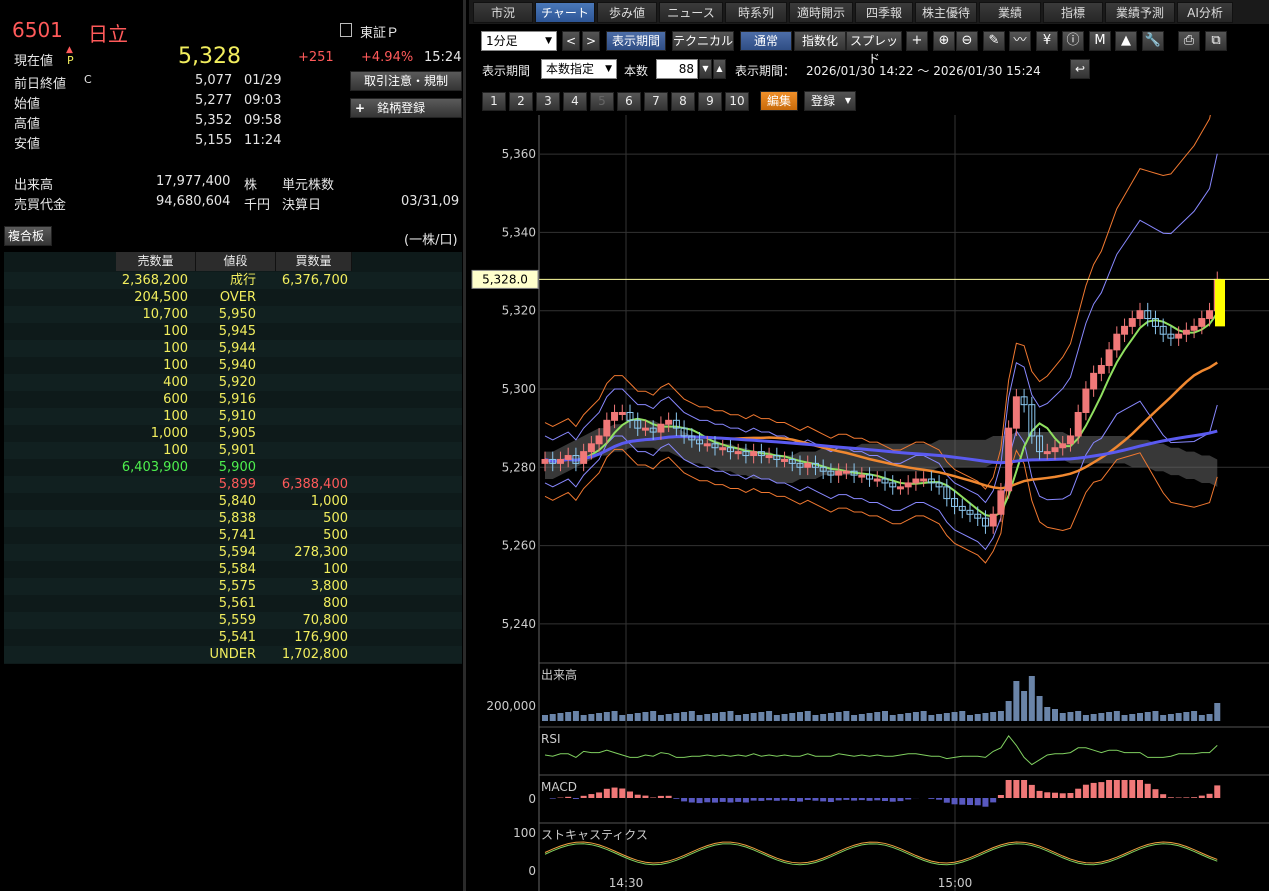  I want to click on pen-icon: ✎, so click(994, 41).